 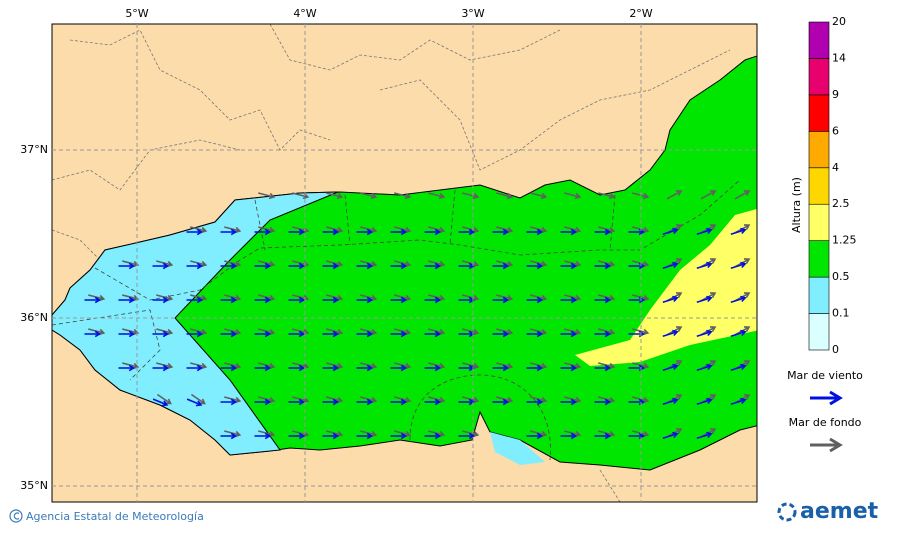 What do you see at coordinates (136, 13) in the screenshot?
I see `lon-label: 5°W` at bounding box center [136, 13].